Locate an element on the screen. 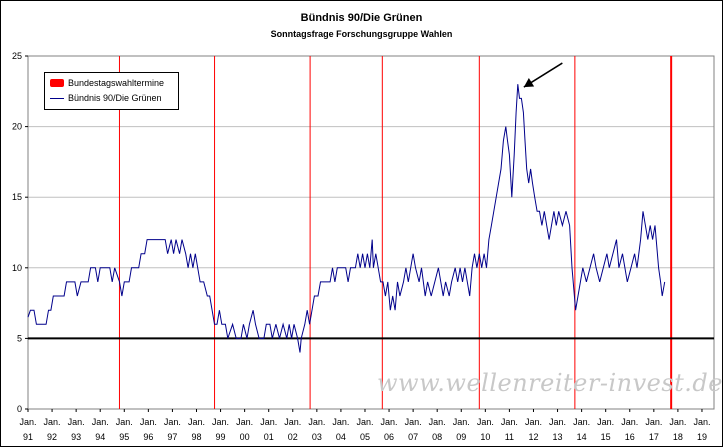 This screenshot has height=447, width=723. x-tick-label-bottom-10: 01 is located at coordinates (269, 437).